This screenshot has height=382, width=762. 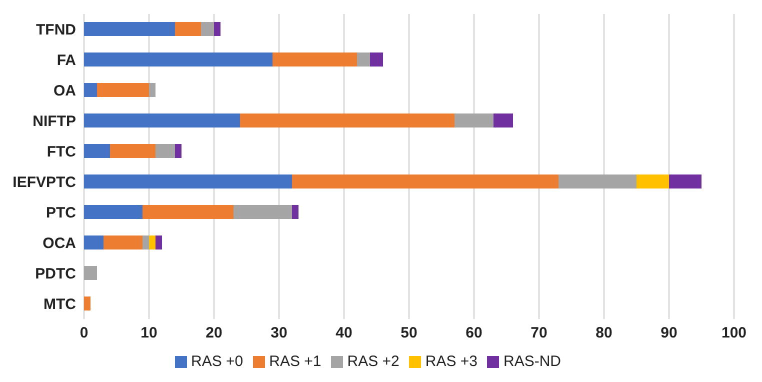 I want to click on y-tick-label: IEFVPTC, so click(x=44, y=183).